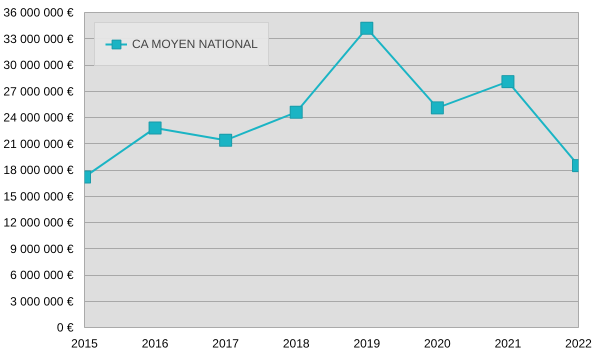  Describe the element at coordinates (42, 301) in the screenshot. I see `y-tick-label: 3 000 000 €` at that location.